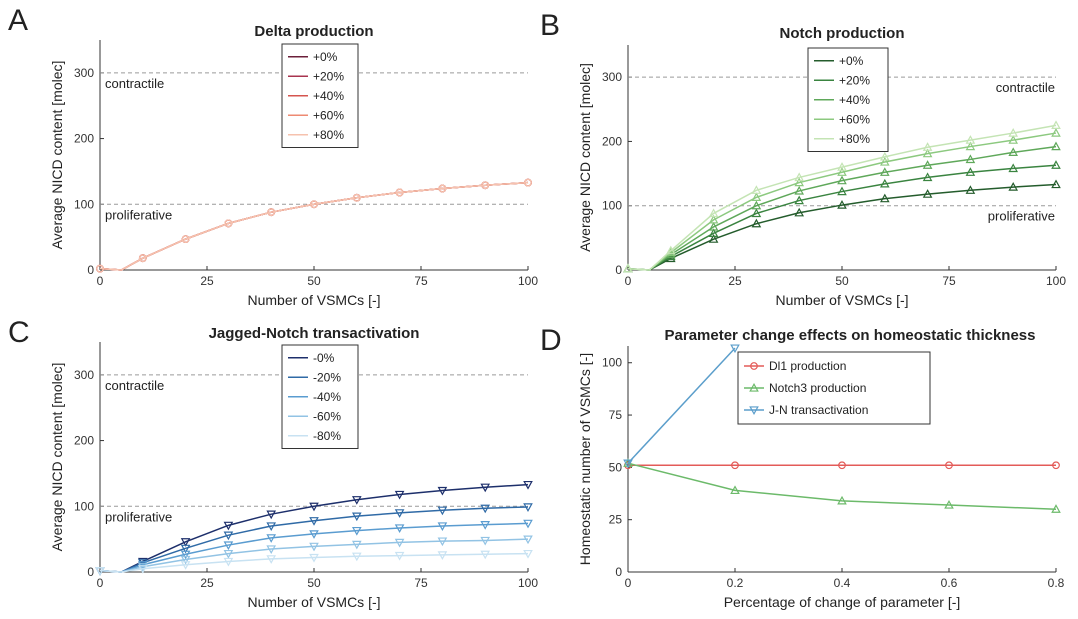 The image size is (1078, 619). What do you see at coordinates (327, 377) in the screenshot?
I see `legend-label: -20%` at bounding box center [327, 377].